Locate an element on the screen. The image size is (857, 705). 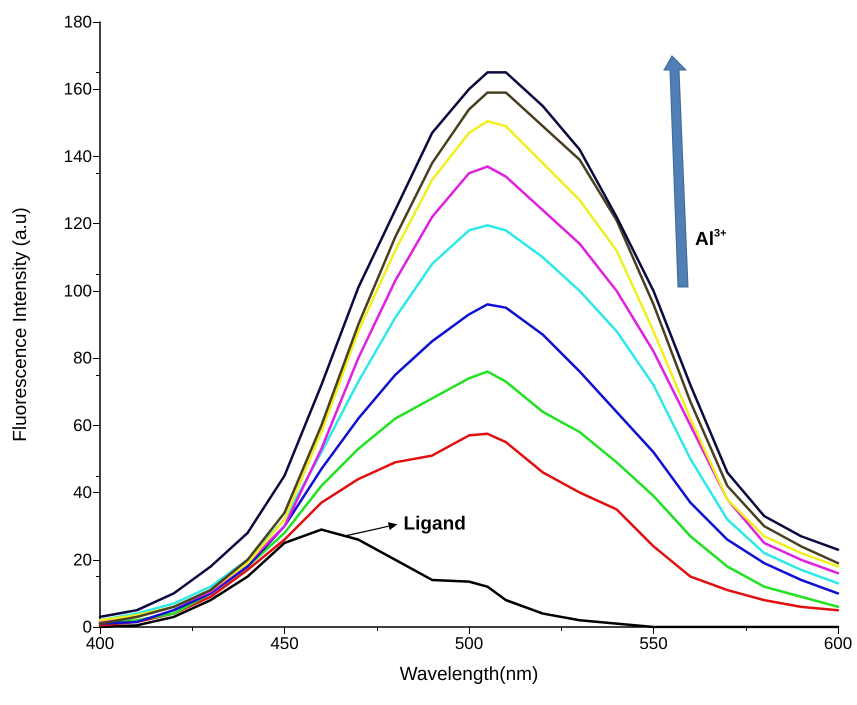
y-tick-label: 120 is located at coordinates (78, 224).